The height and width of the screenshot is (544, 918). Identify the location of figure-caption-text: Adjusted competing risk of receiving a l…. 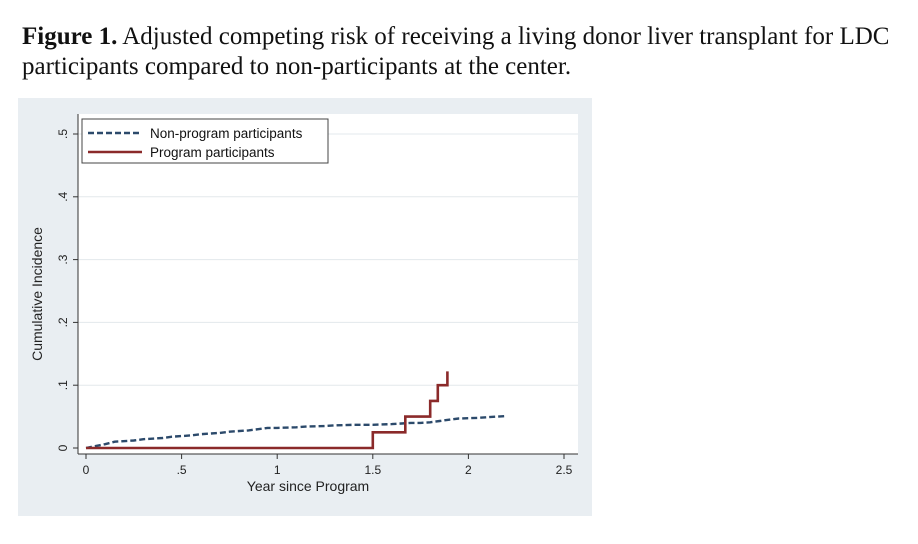
(456, 51).